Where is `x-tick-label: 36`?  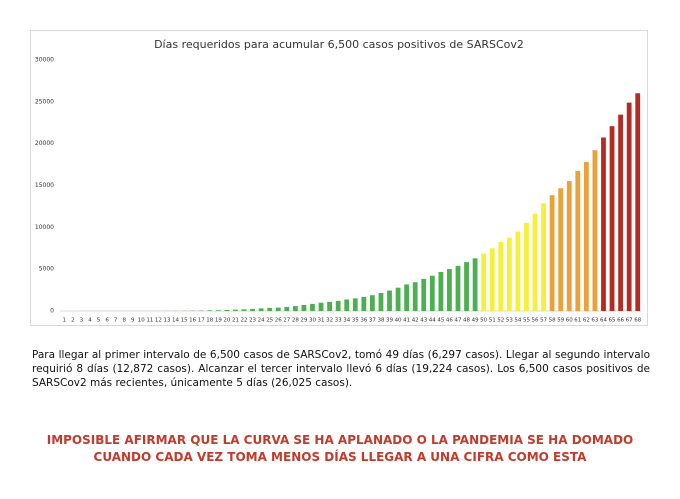 x-tick-label: 36 is located at coordinates (363, 321).